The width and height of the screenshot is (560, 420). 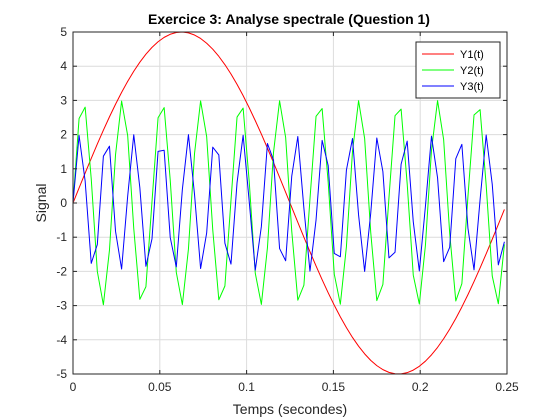 I want to click on x-tick-label: 0.2, so click(x=420, y=387).